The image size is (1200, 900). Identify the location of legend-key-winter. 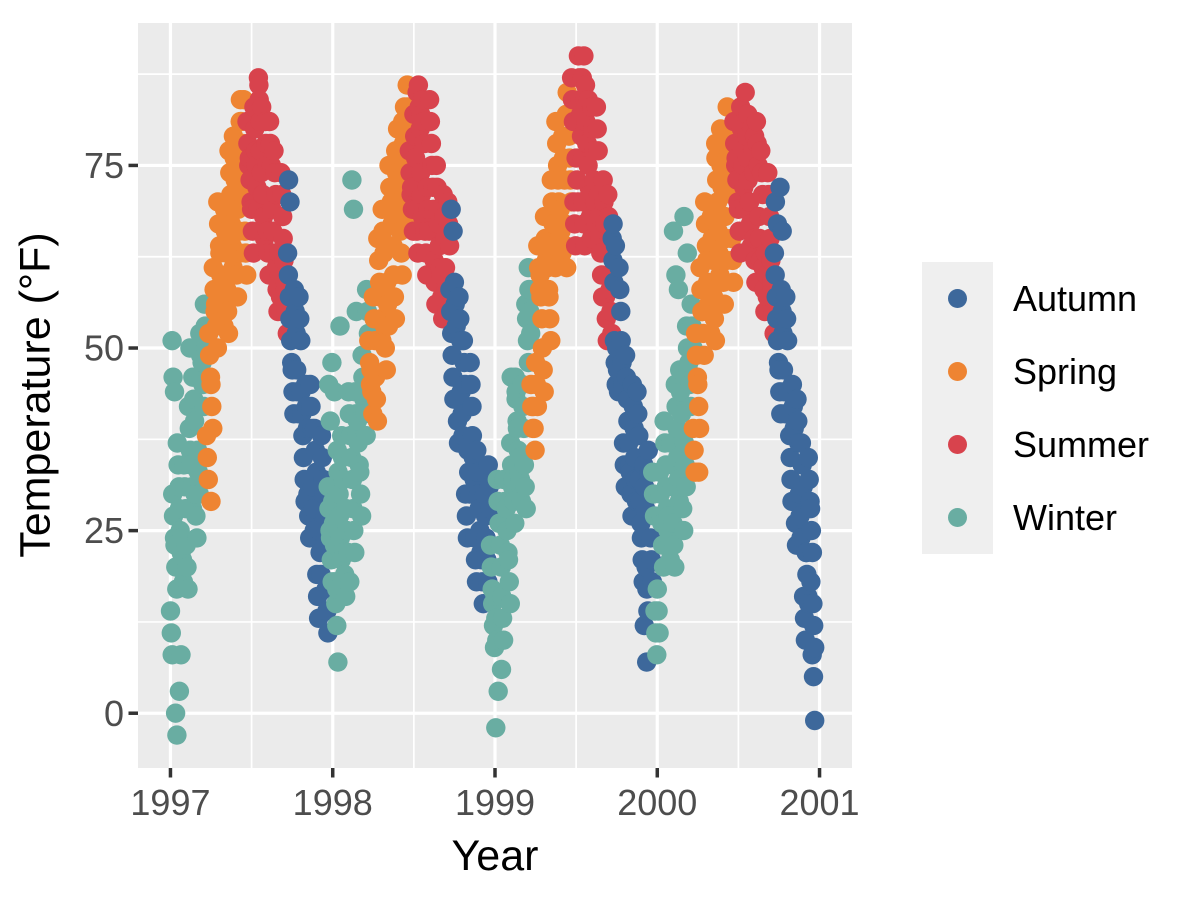
(957, 517).